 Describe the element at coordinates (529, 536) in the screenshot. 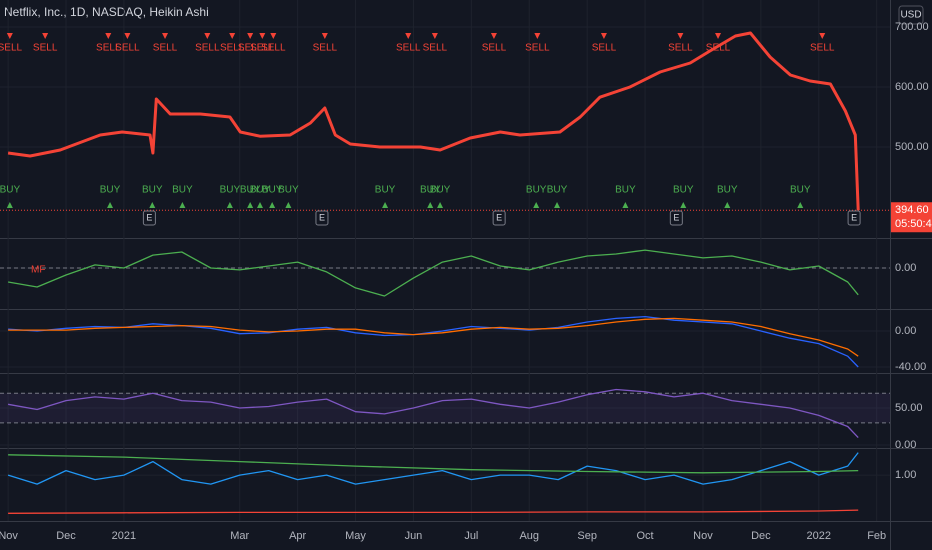

I see `x-tick-label: Aug` at that location.